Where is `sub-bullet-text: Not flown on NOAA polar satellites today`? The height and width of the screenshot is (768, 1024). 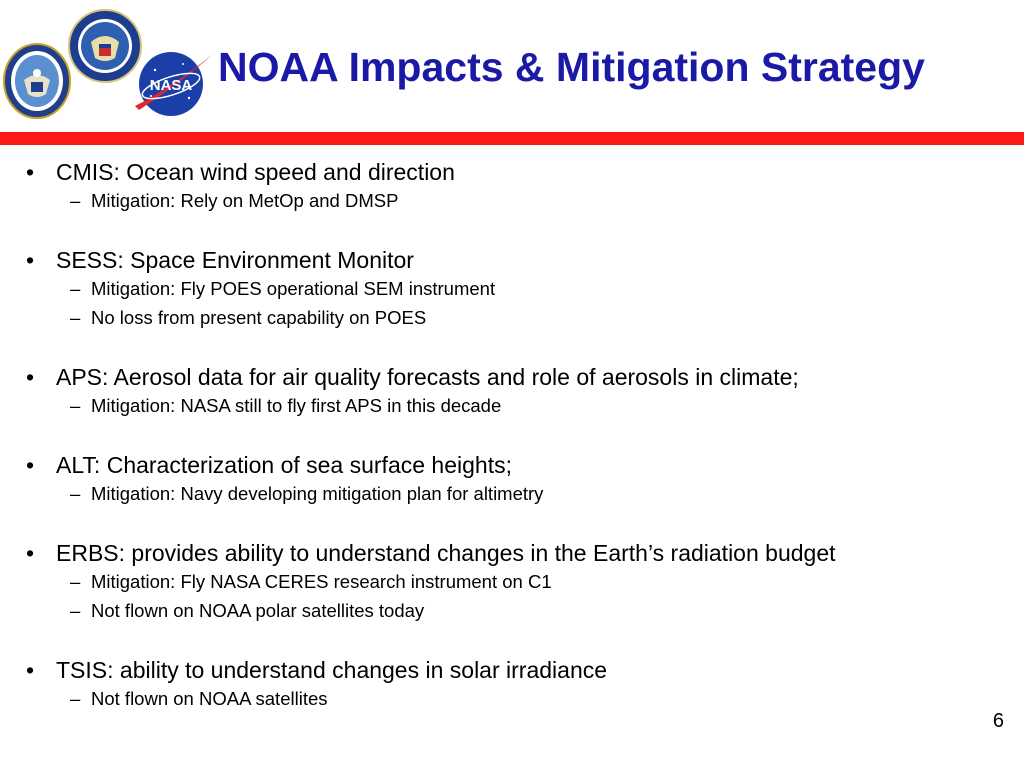
sub-bullet-text: Not flown on NOAA polar satellites today is located at coordinates (258, 610).